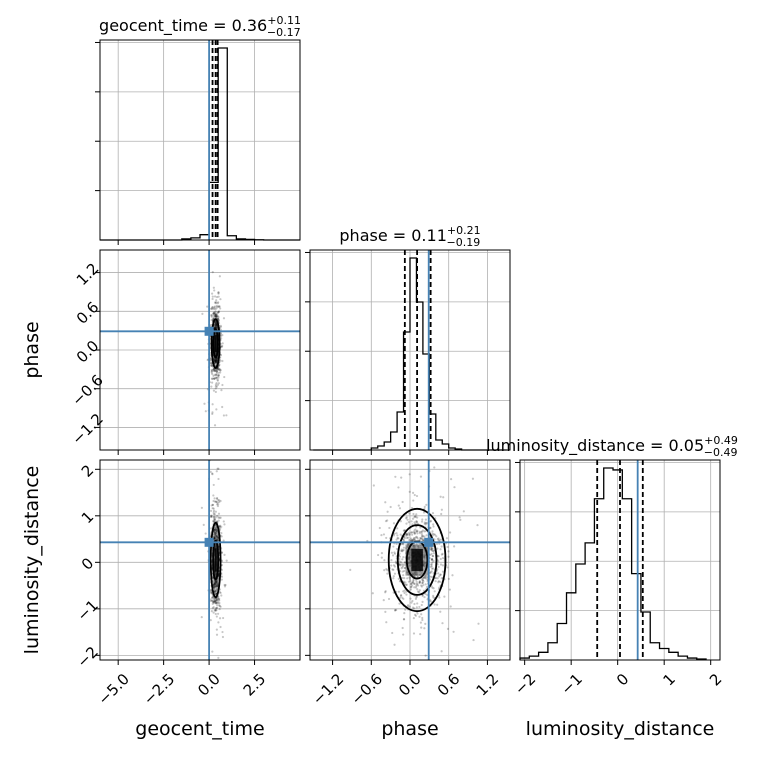 The width and height of the screenshot is (760, 760). I want to click on x-tick-label: −0.6, so click(367, 689).